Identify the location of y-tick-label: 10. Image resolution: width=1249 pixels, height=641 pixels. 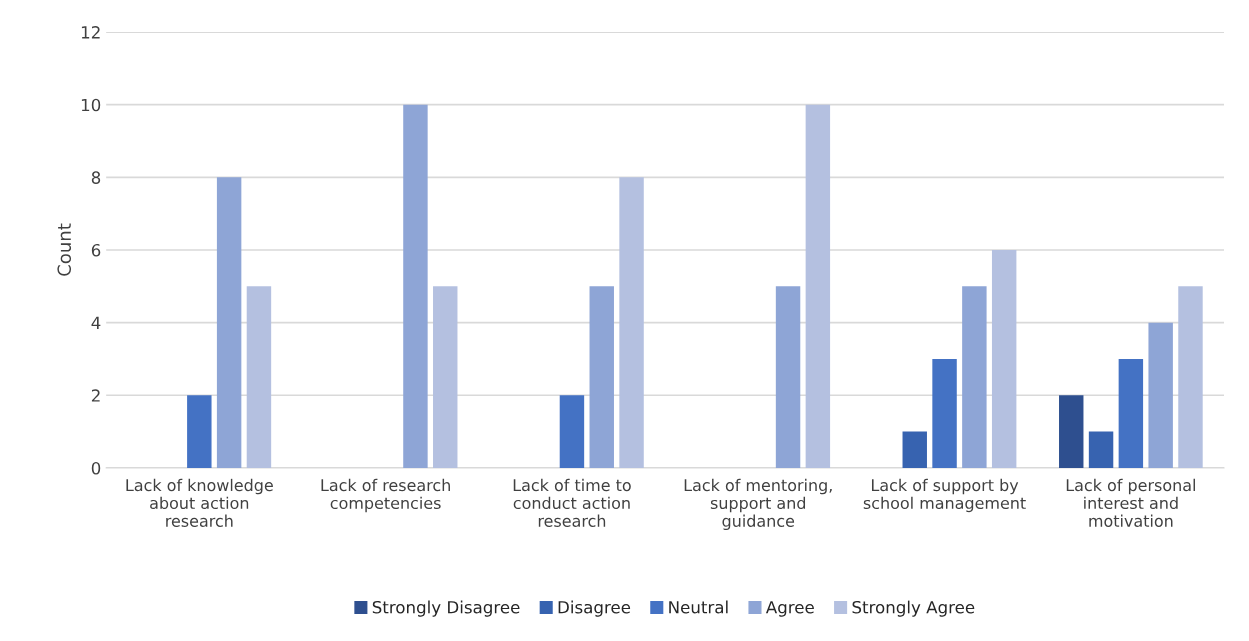
(91, 105).